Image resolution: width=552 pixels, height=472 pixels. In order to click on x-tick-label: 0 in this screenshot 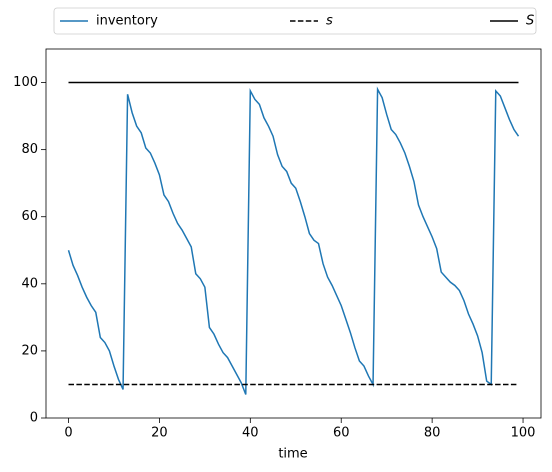, I will do `click(68, 433)`.